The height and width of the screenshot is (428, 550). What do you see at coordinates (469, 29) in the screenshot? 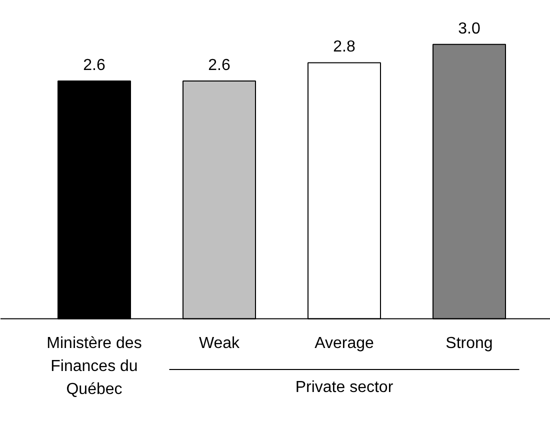
I see `data-label: 3.0` at bounding box center [469, 29].